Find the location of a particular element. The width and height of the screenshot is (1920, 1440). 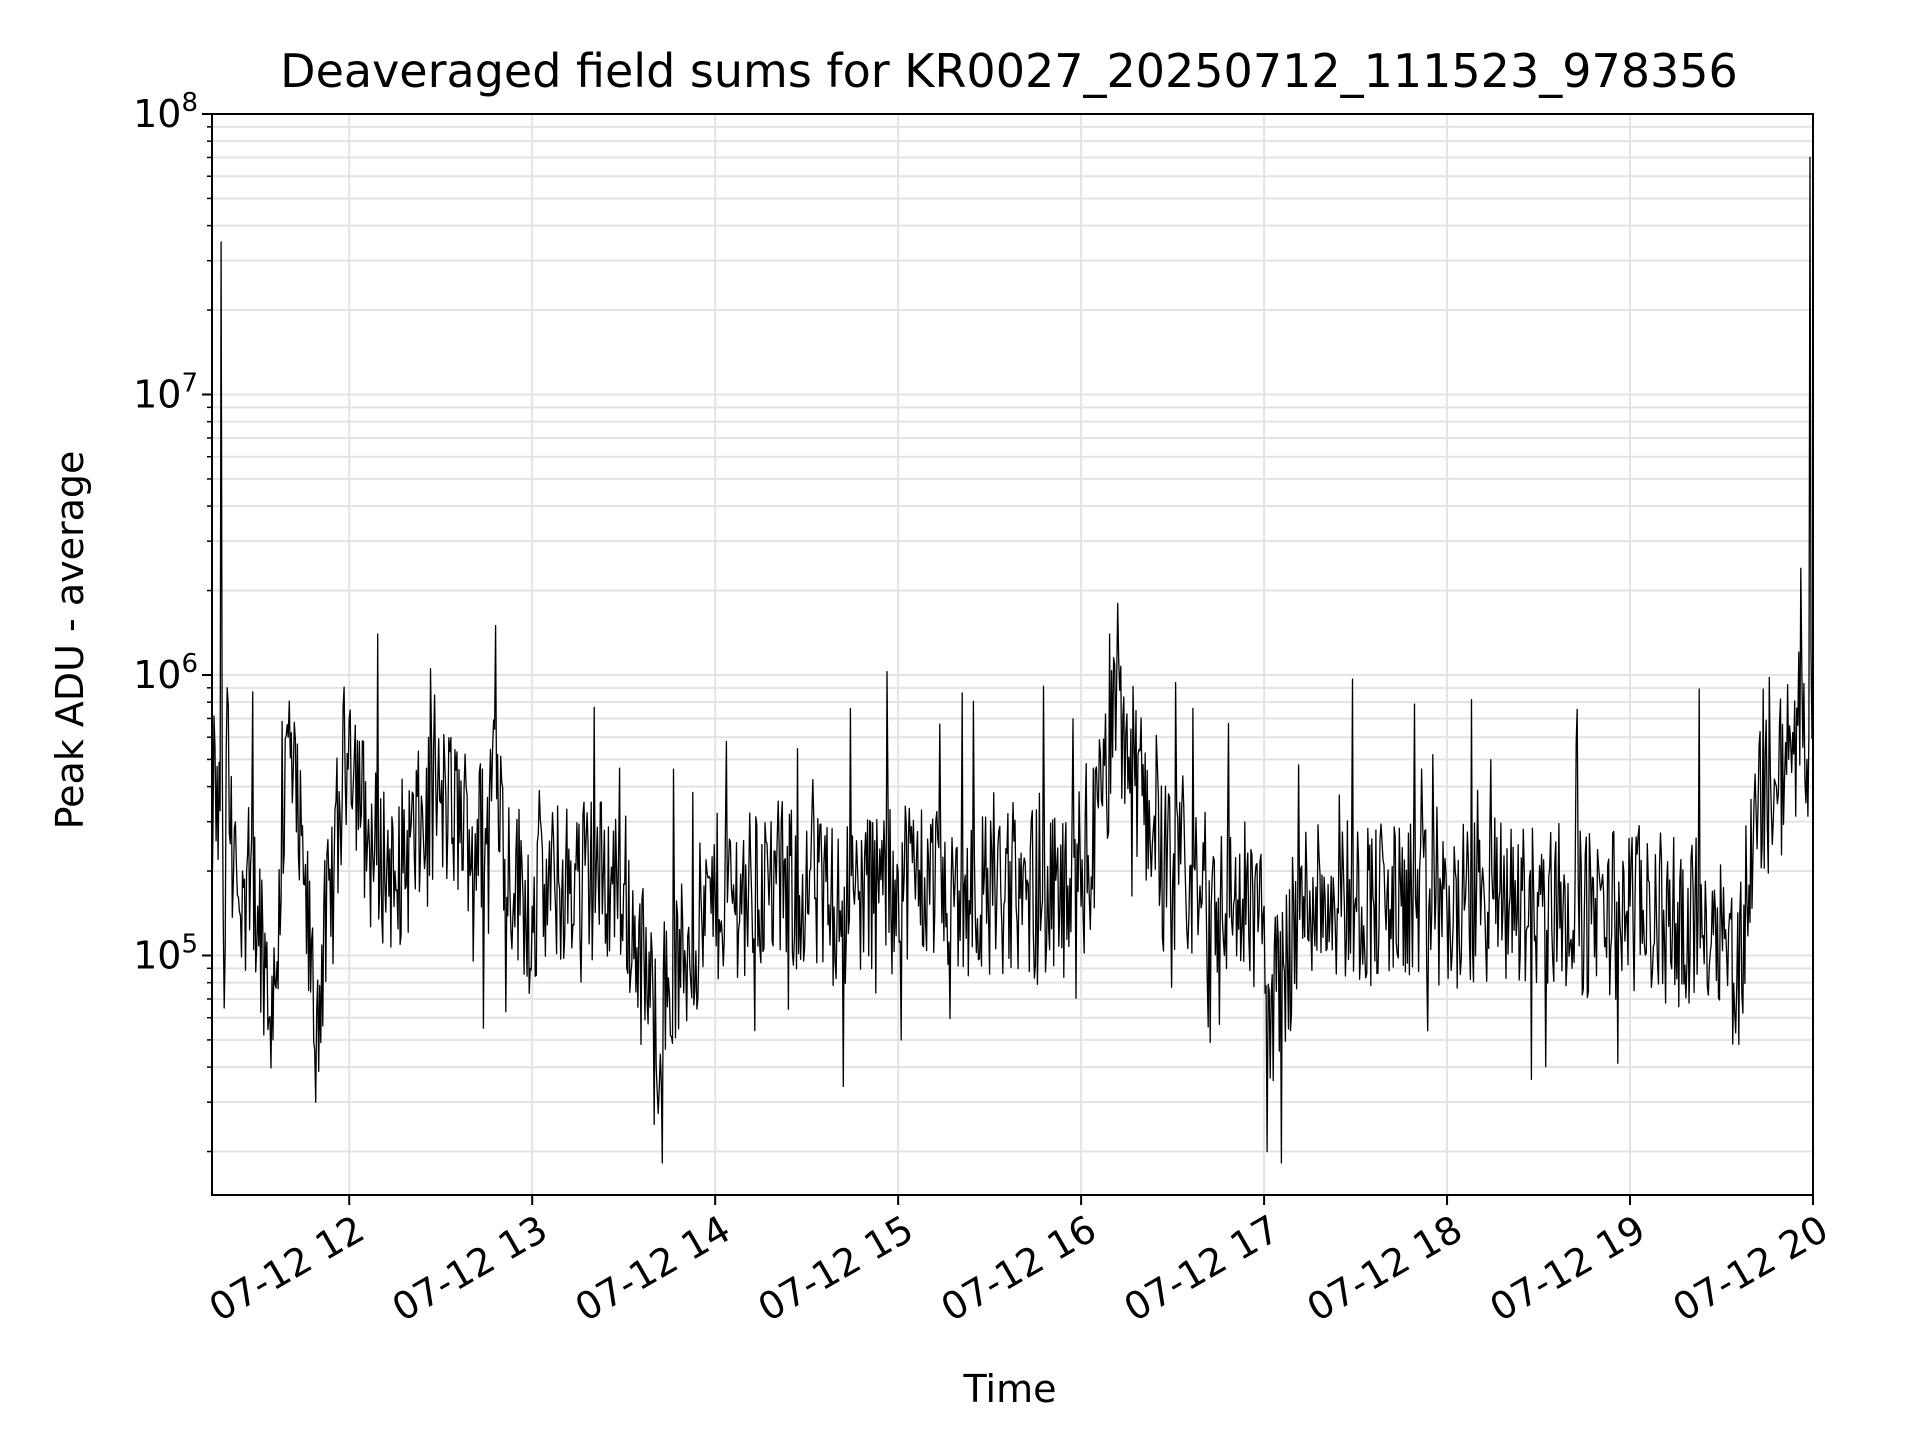

y-tick-label: 108 is located at coordinates (165, 112).